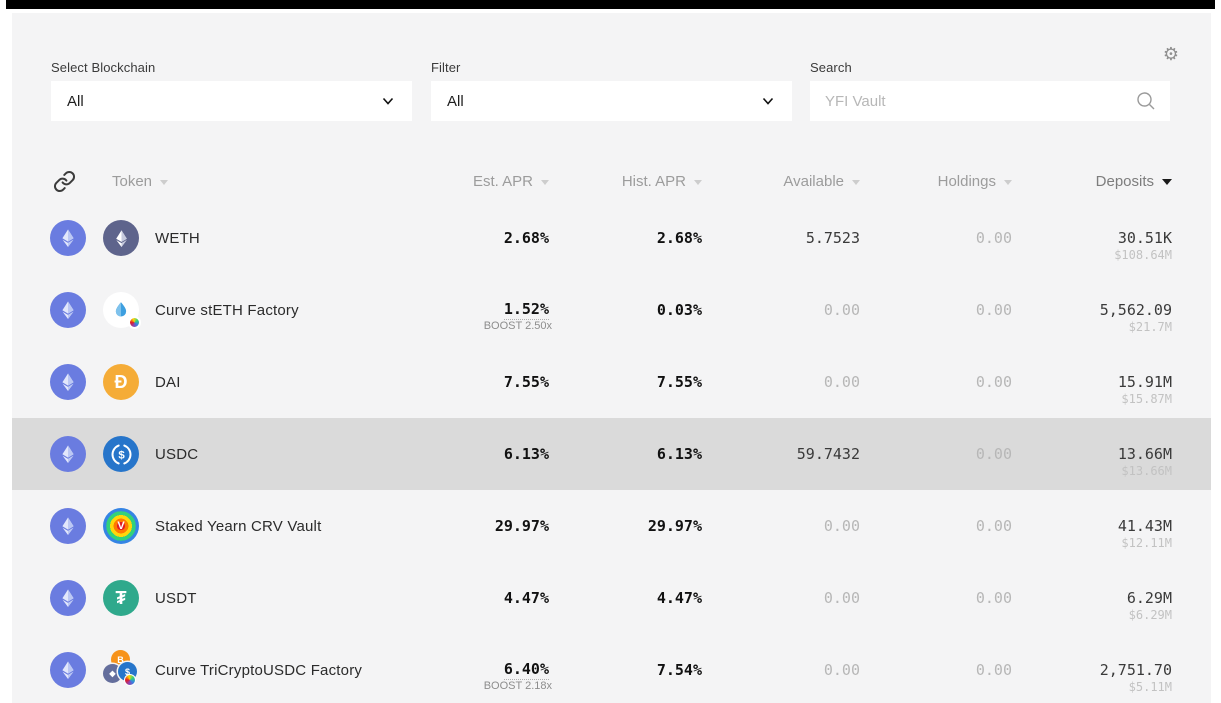  Describe the element at coordinates (679, 598) in the screenshot. I see `hist-apr-value: 4.47%` at that location.